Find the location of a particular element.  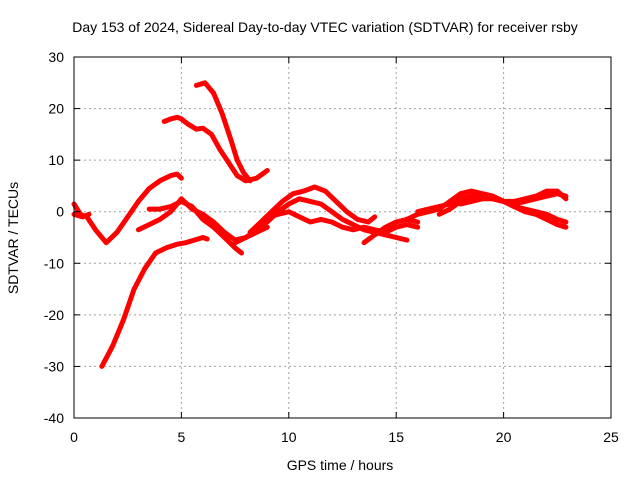

x-tick-label: 15 is located at coordinates (396, 437).